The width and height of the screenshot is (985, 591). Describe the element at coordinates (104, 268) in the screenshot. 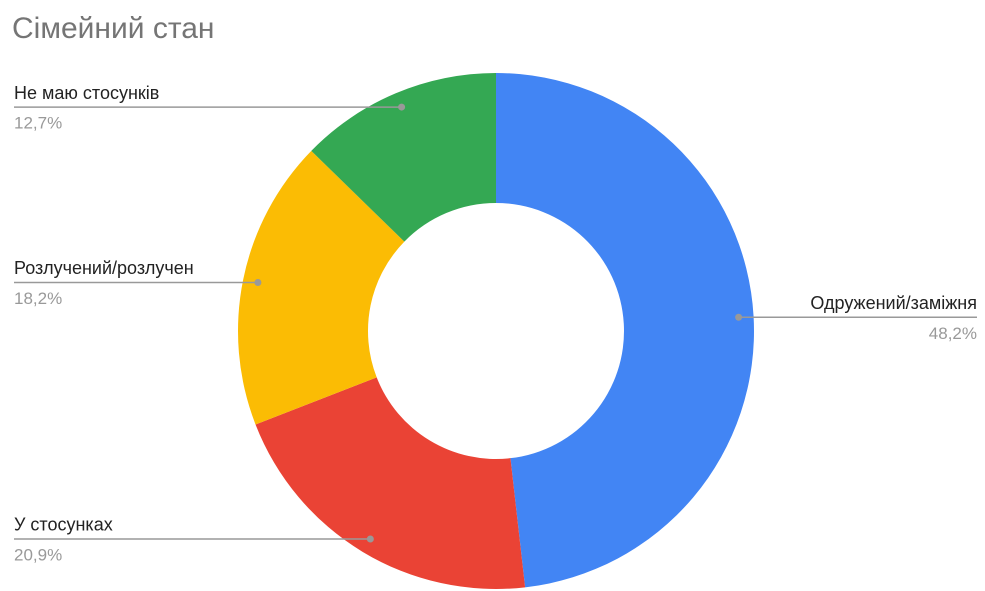

I see `slice-label: Розлучений/розлучен` at that location.